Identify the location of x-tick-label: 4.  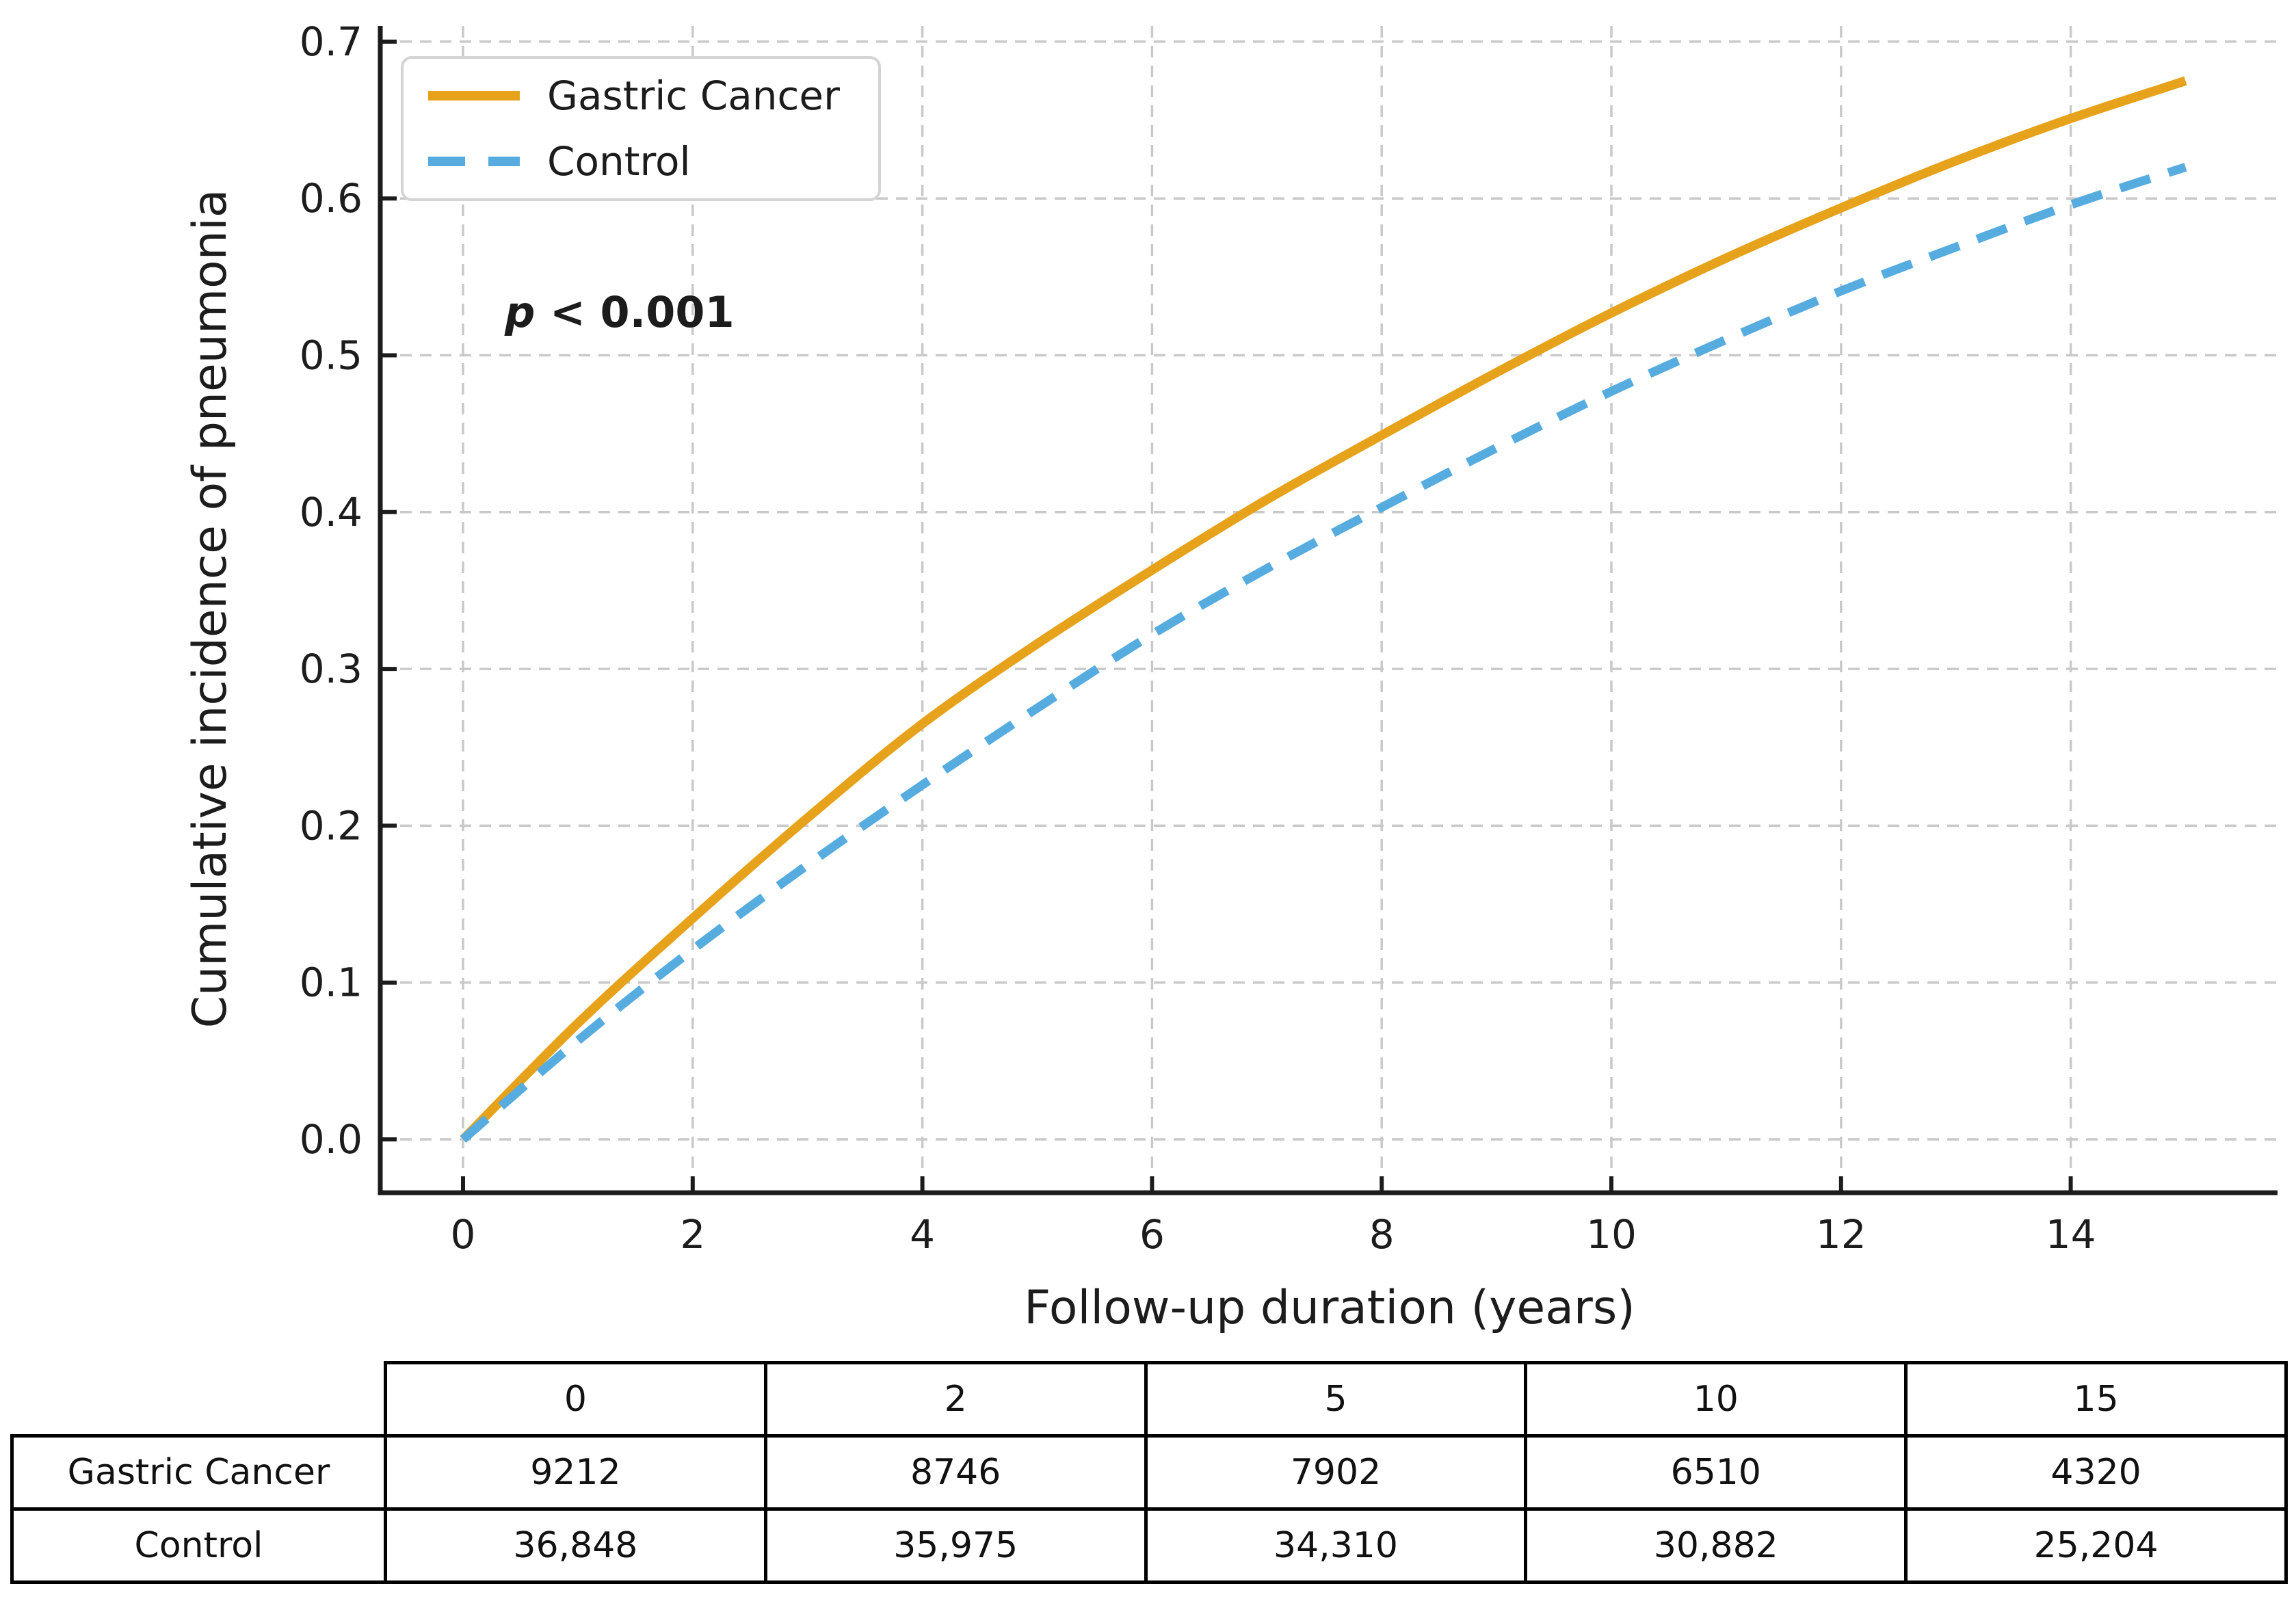
(922, 1234).